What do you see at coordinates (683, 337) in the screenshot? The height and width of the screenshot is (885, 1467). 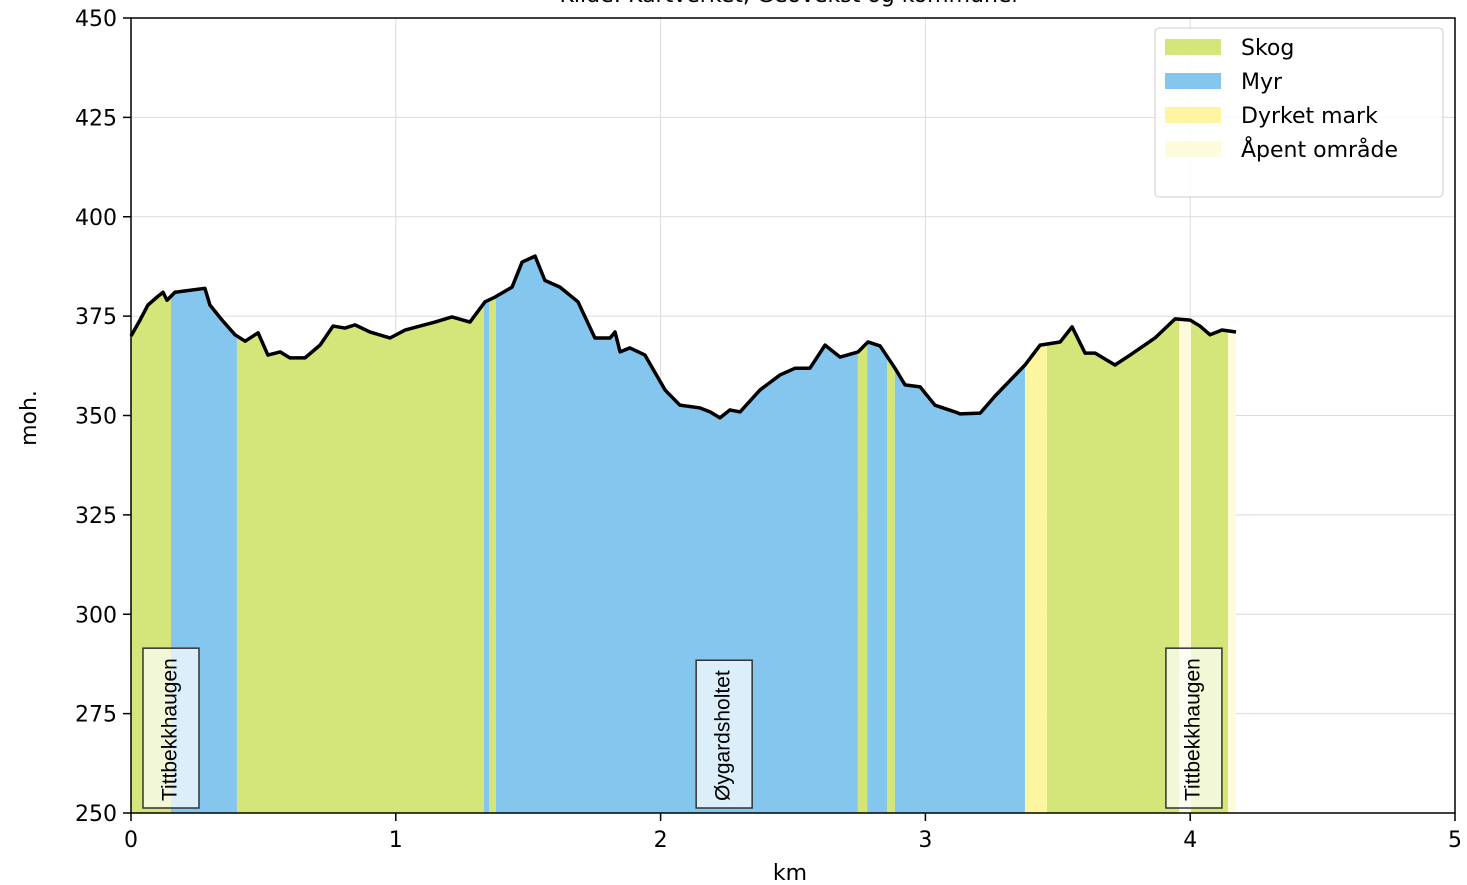 I see `elevation-line` at bounding box center [683, 337].